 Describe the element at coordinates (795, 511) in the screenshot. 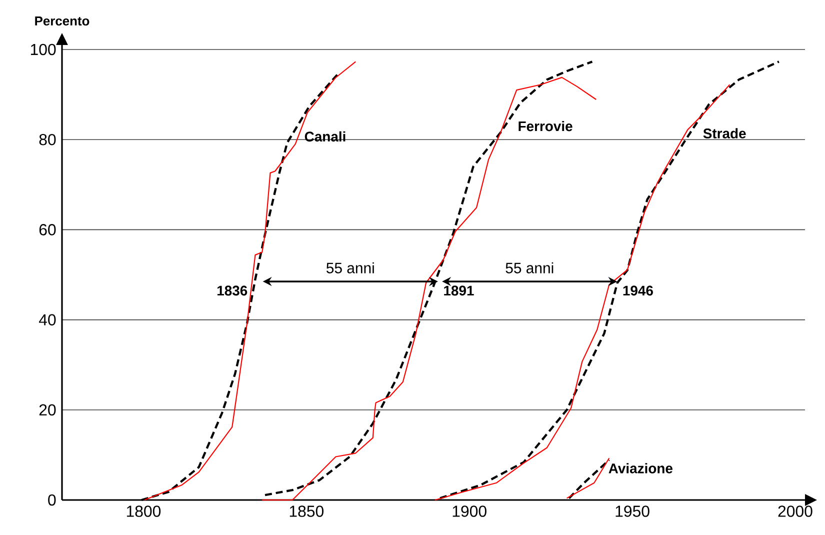

I see `x-tick-label: 2000` at that location.